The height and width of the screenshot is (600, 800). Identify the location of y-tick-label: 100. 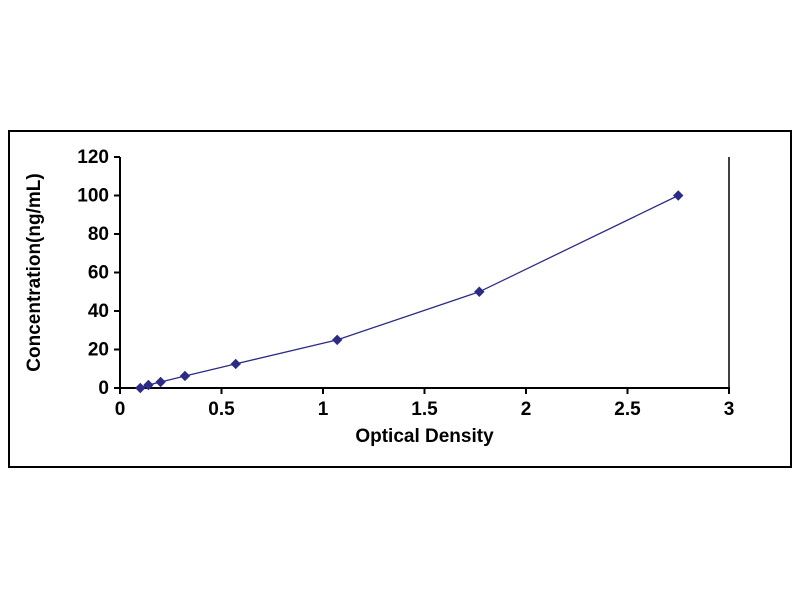
(93, 196).